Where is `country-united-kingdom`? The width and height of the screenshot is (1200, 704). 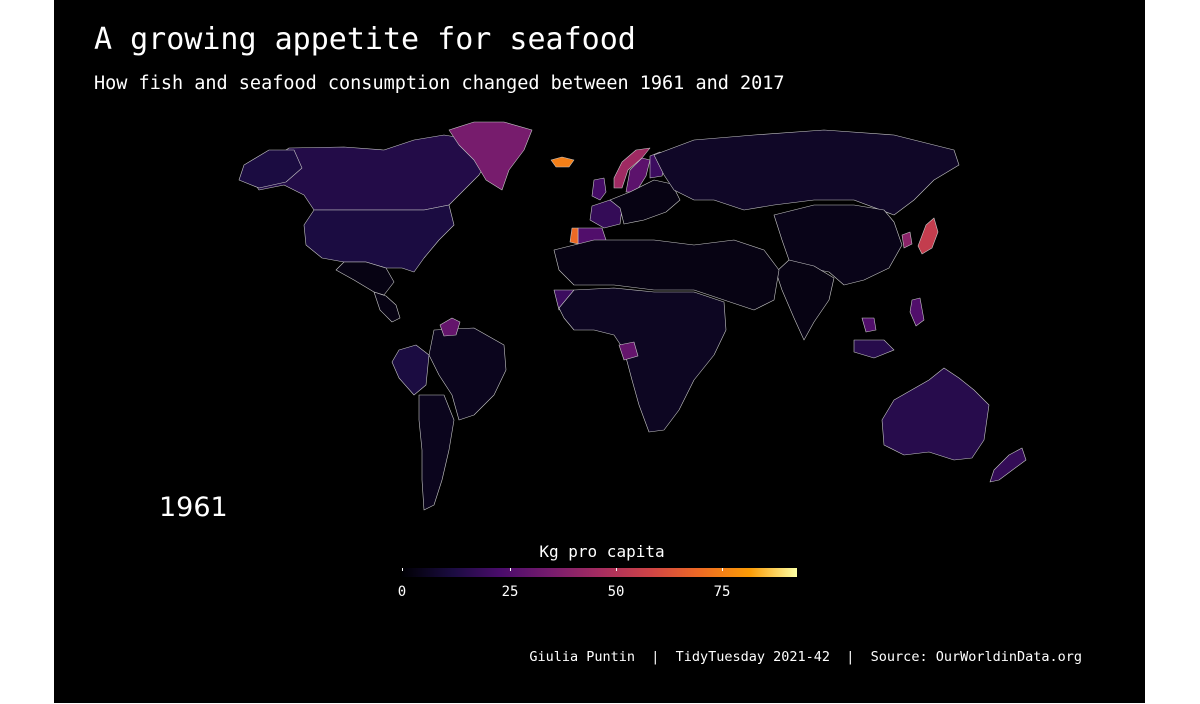
country-united-kingdom is located at coordinates (599, 189).